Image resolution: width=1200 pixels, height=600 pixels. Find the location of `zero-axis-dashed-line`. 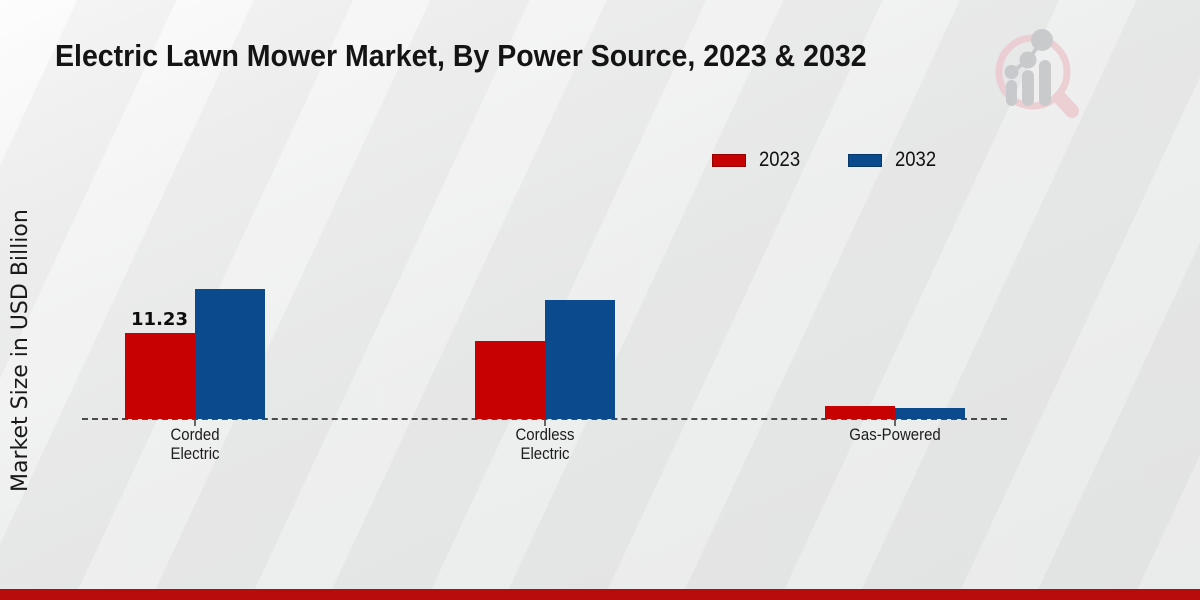

zero-axis-dashed-line is located at coordinates (544, 419).